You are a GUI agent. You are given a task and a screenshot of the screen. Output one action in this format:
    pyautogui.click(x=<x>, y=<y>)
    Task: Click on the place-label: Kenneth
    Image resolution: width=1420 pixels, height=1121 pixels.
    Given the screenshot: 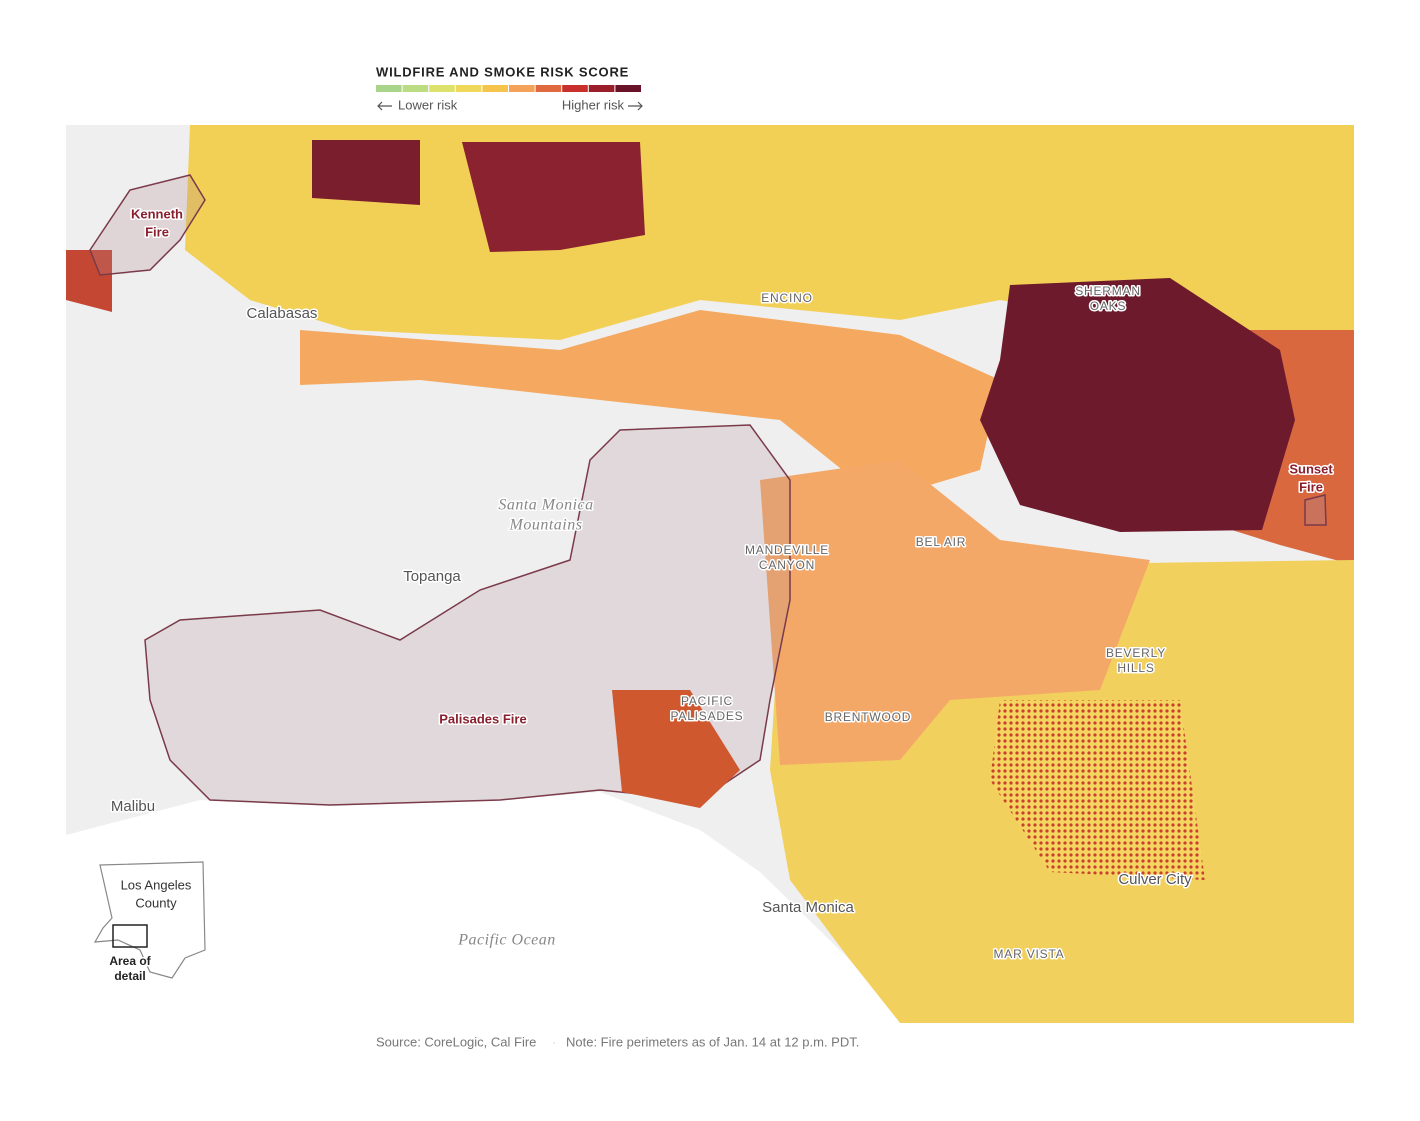 What is the action you would take?
    pyautogui.click(x=157, y=213)
    